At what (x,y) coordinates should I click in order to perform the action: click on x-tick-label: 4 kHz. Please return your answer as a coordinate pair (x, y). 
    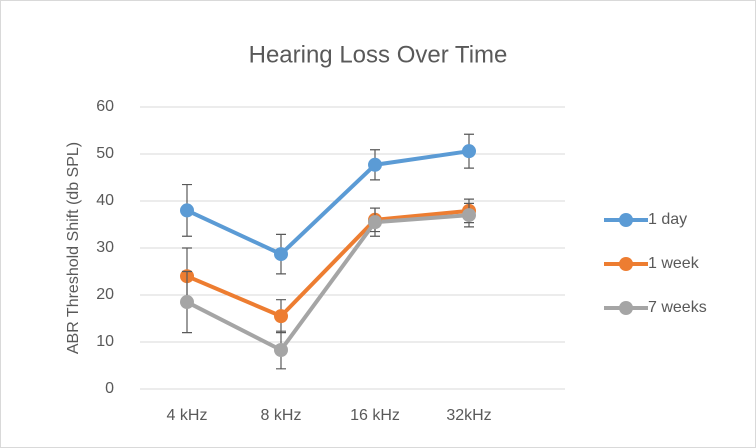
    Looking at the image, I should click on (187, 415).